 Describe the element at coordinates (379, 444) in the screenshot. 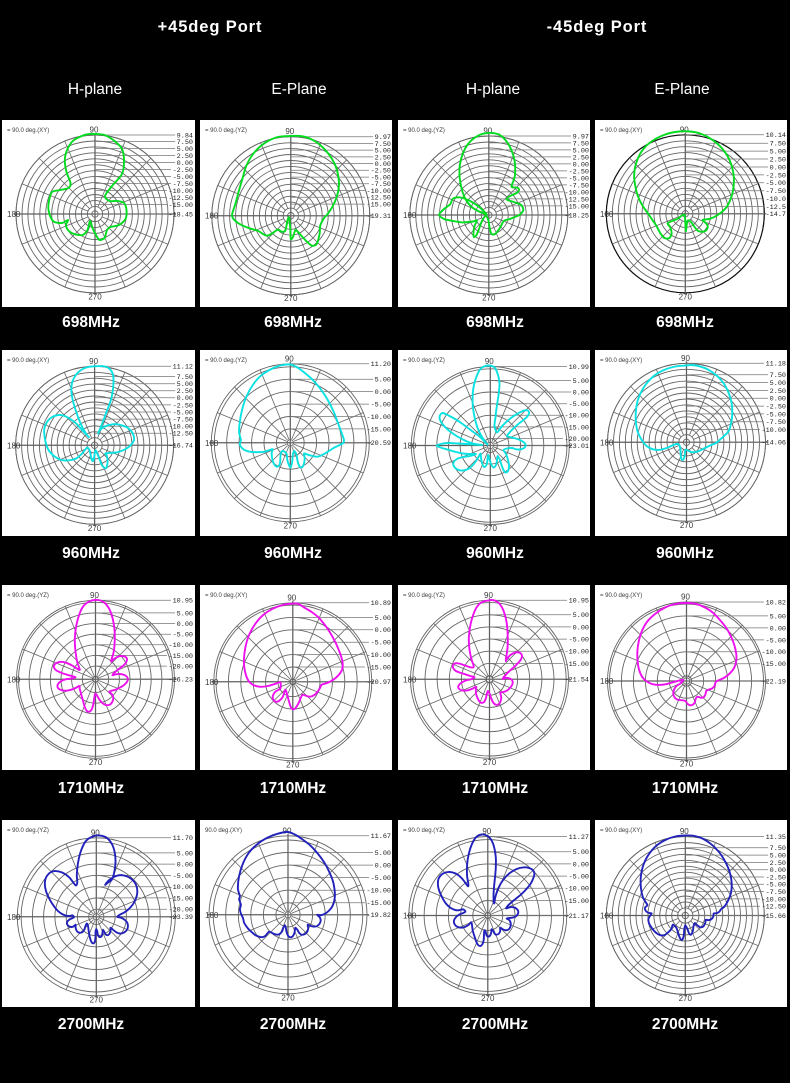

I see `svg-text: -20.59` at that location.